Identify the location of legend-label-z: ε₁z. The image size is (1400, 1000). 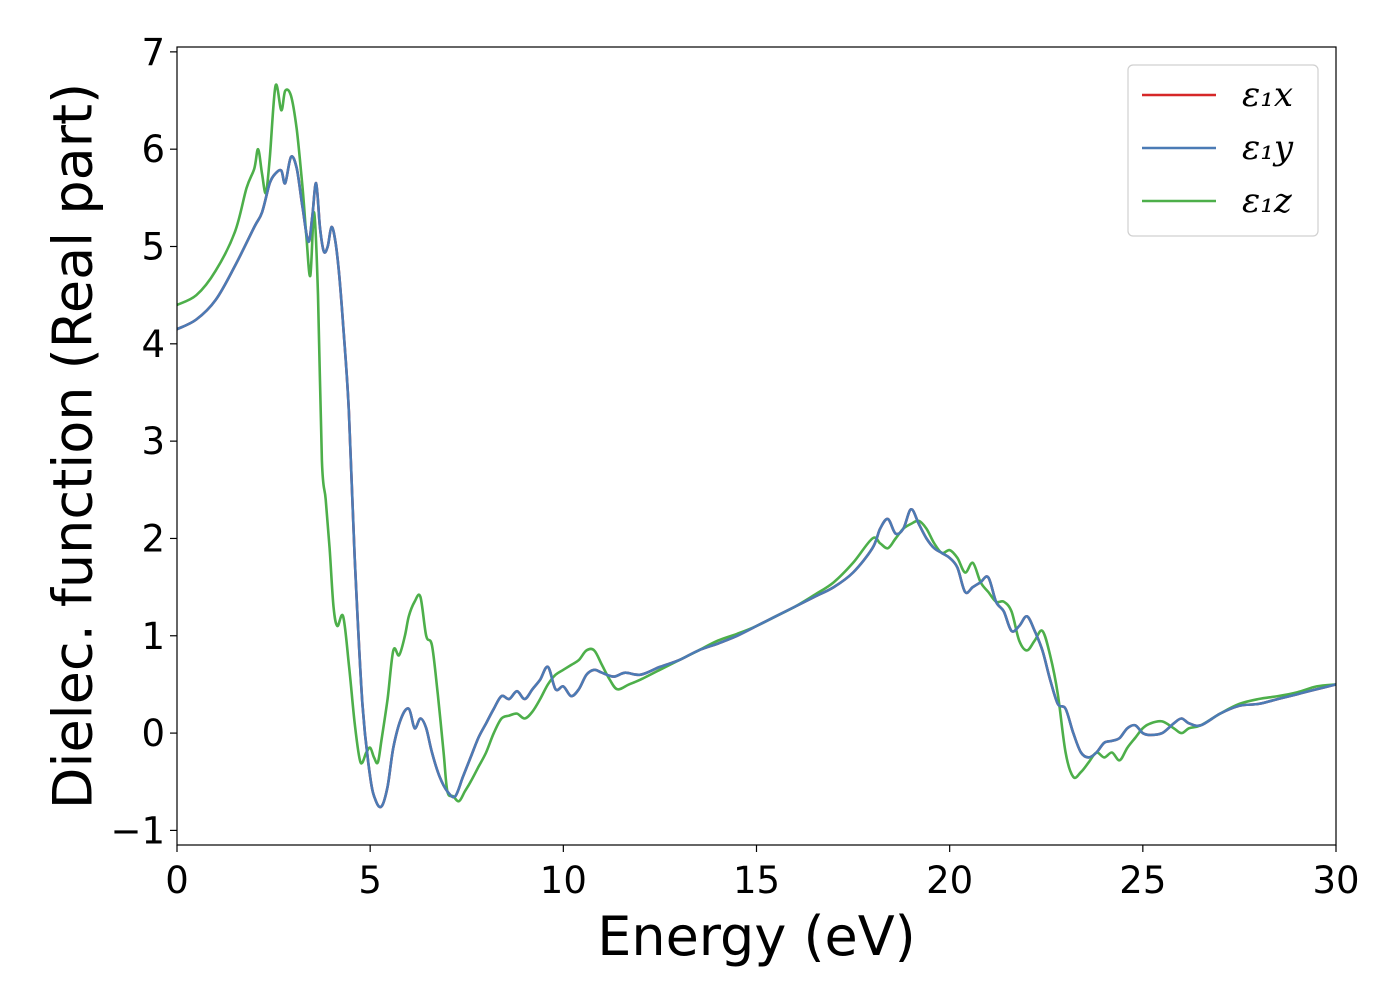
(1267, 201).